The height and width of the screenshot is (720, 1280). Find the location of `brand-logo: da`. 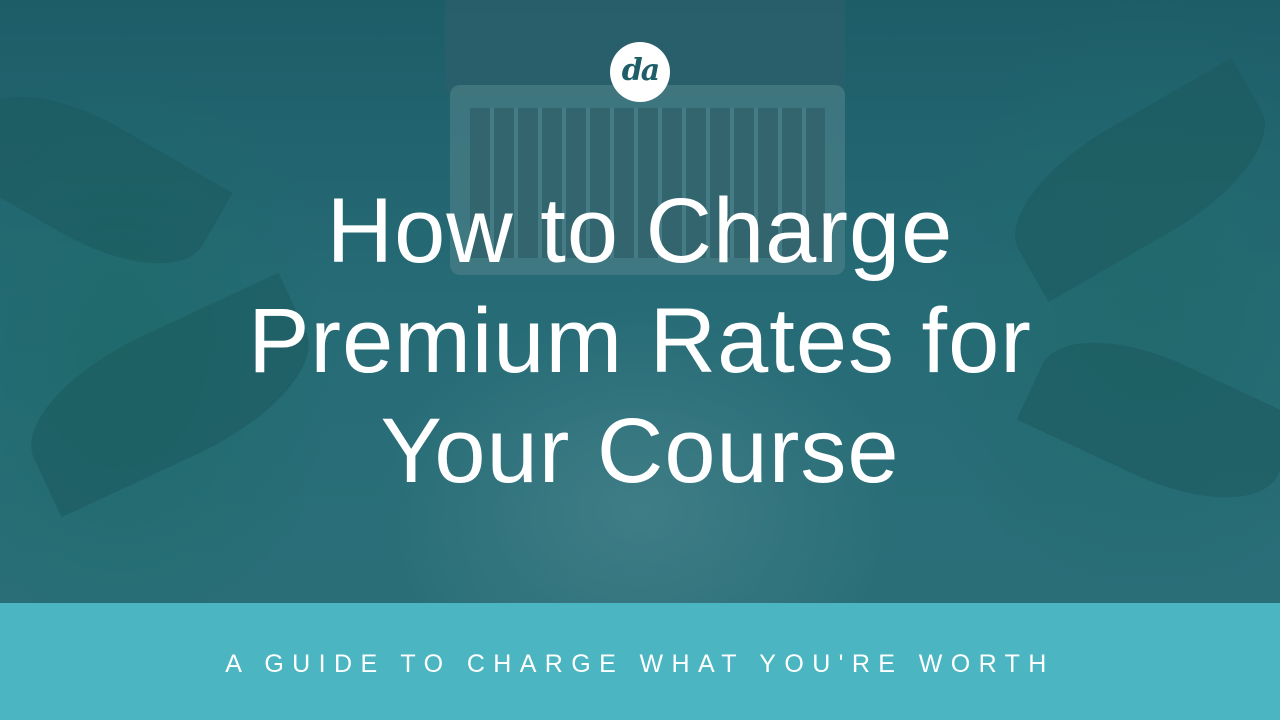

brand-logo: da is located at coordinates (640, 72).